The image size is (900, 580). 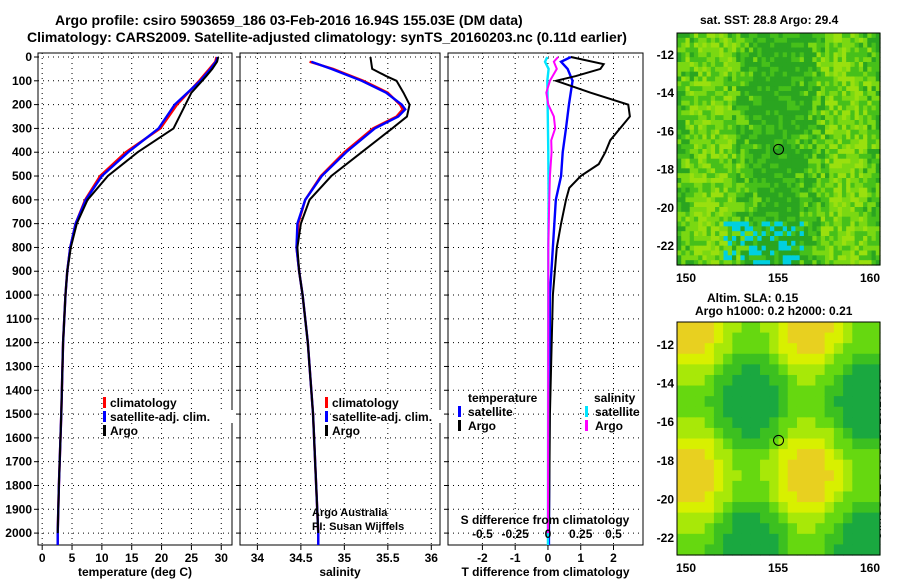 What do you see at coordinates (18, 462) in the screenshot?
I see `depth-tick-label: 1700` at bounding box center [18, 462].